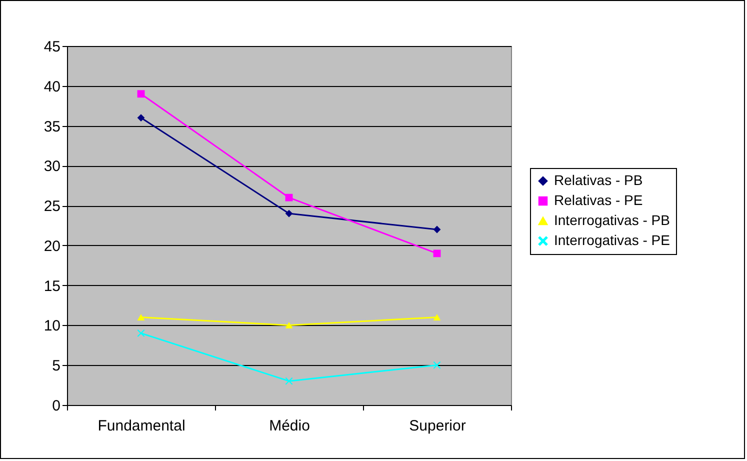 The height and width of the screenshot is (461, 747). Describe the element at coordinates (437, 426) in the screenshot. I see `x-tick-label: Superior` at that location.